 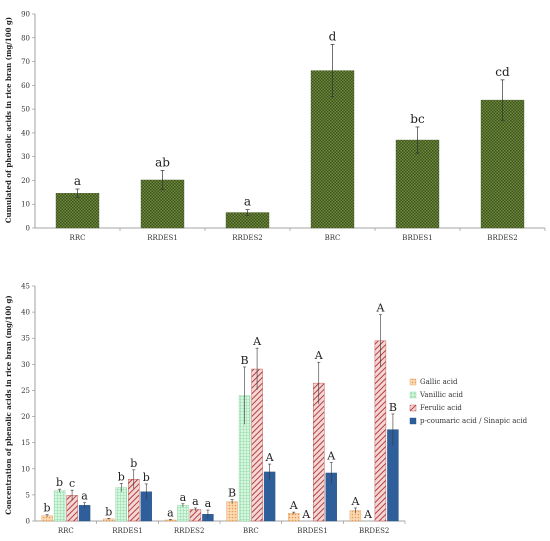 What do you see at coordinates (333, 238) in the screenshot?
I see `chart1-xtick-label: BRC` at bounding box center [333, 238].